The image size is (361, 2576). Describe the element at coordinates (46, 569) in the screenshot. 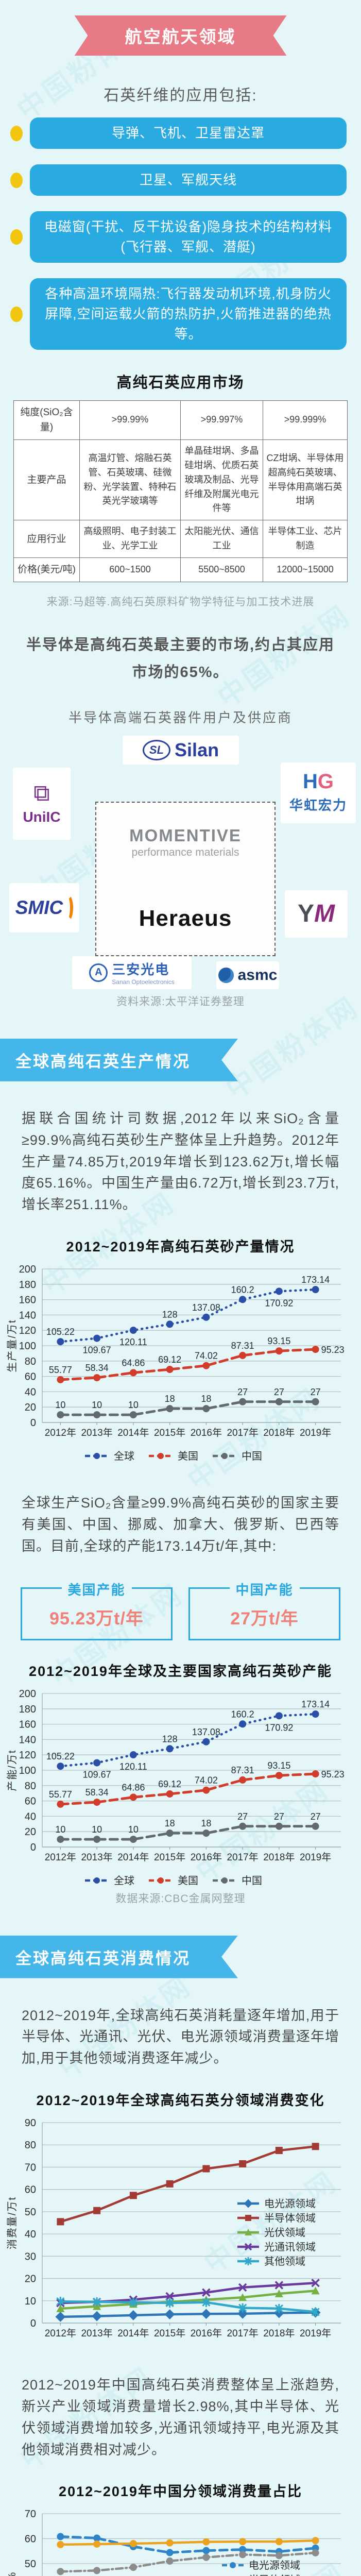

I see `row-label: 价格(美元/吨)` at that location.